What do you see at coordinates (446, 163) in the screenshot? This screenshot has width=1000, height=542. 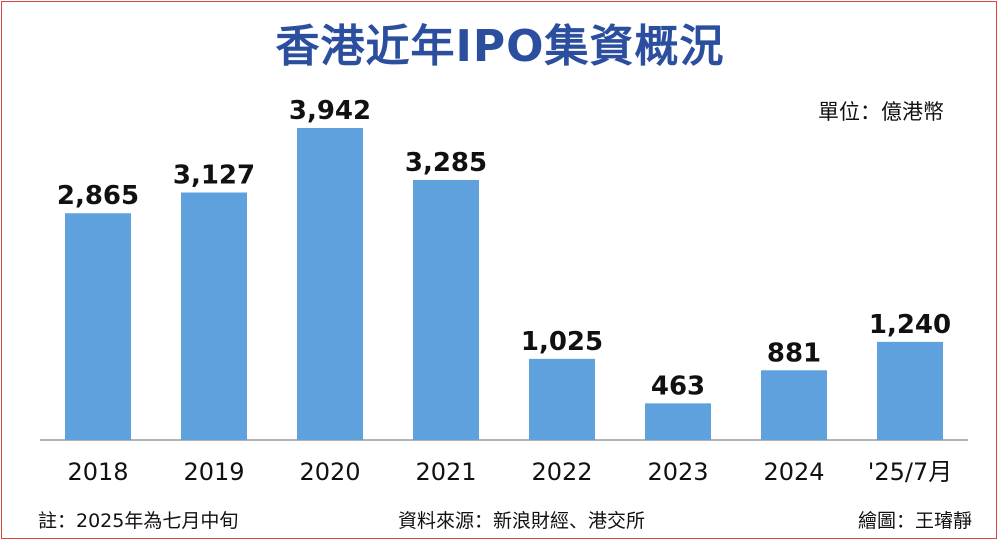 I see `data-label-3: 3,285` at bounding box center [446, 163].